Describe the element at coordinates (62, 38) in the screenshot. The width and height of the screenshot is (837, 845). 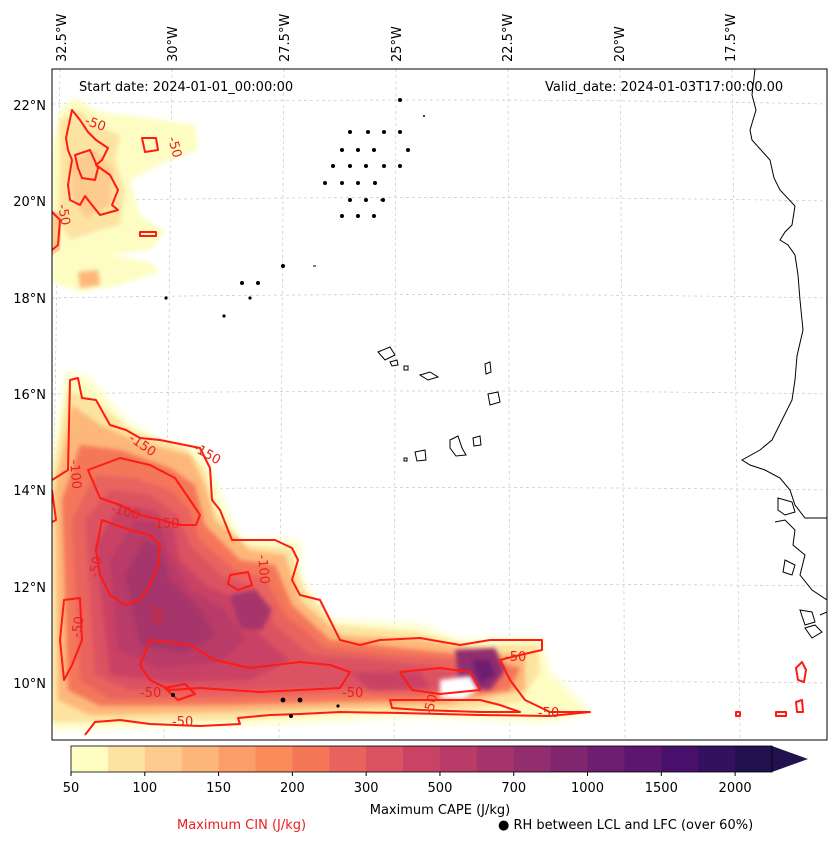
I see `lon-label: 32.5°W` at that location.